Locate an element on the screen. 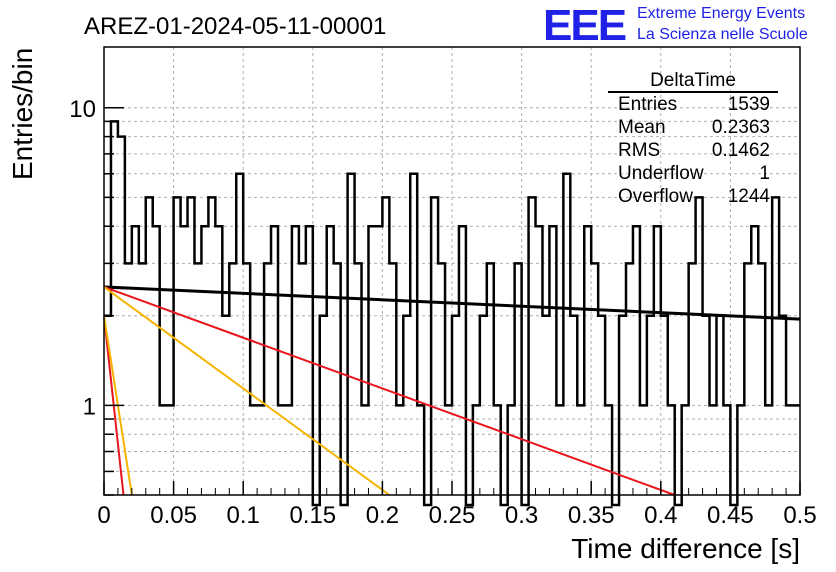 The image size is (836, 572). run-title: AREZ-01-2024-05-11-00001 is located at coordinates (235, 26).